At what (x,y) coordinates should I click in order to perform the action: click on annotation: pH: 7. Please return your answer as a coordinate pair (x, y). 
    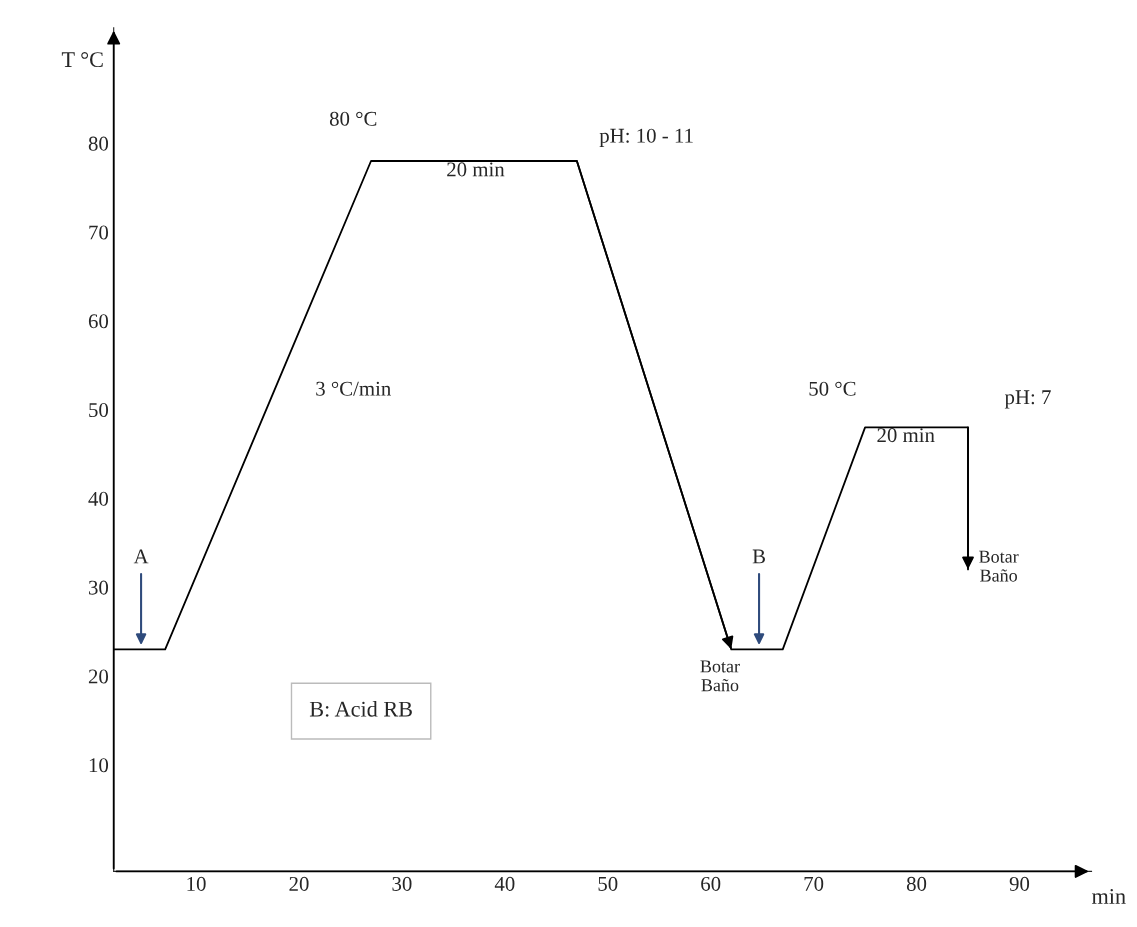
    Looking at the image, I should click on (1027, 399).